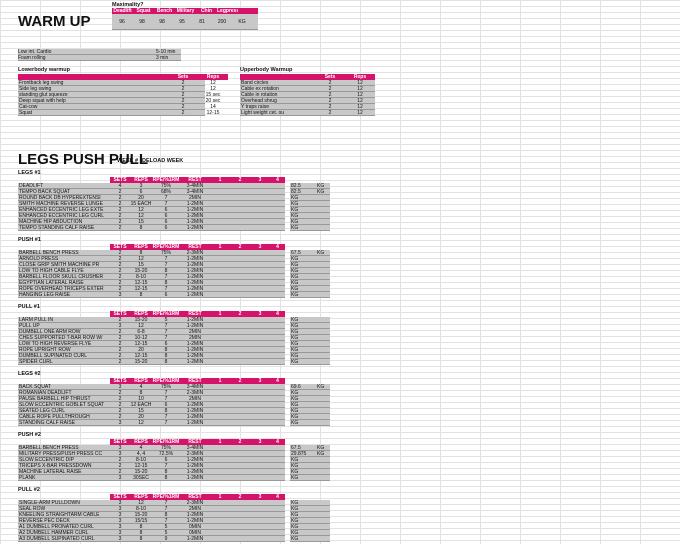  I want to click on exercise: KNEELING STRAIGHTARM CABLE, so click(59, 515).